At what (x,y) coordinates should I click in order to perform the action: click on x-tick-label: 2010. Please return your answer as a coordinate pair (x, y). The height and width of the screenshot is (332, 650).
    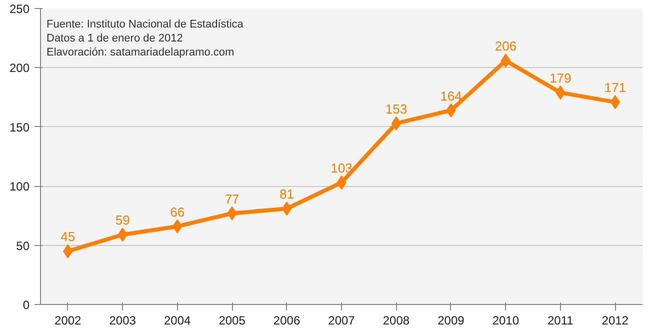
    Looking at the image, I should click on (506, 321).